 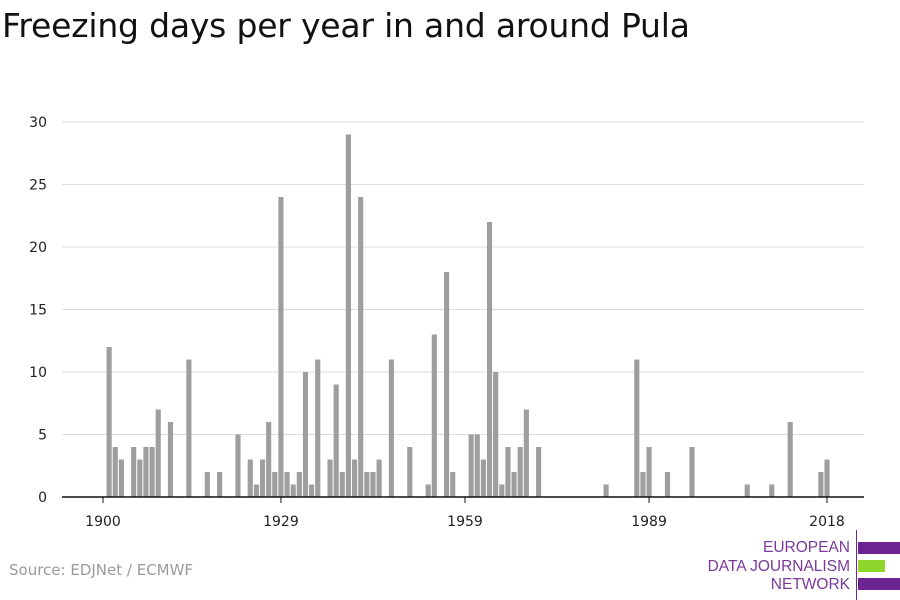 I want to click on y-tick-label: 25, so click(x=38, y=186).